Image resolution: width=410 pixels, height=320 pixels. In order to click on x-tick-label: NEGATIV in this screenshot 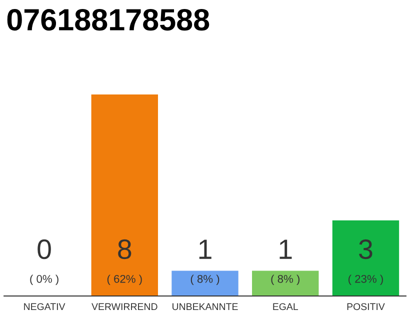, I will do `click(45, 306)`.